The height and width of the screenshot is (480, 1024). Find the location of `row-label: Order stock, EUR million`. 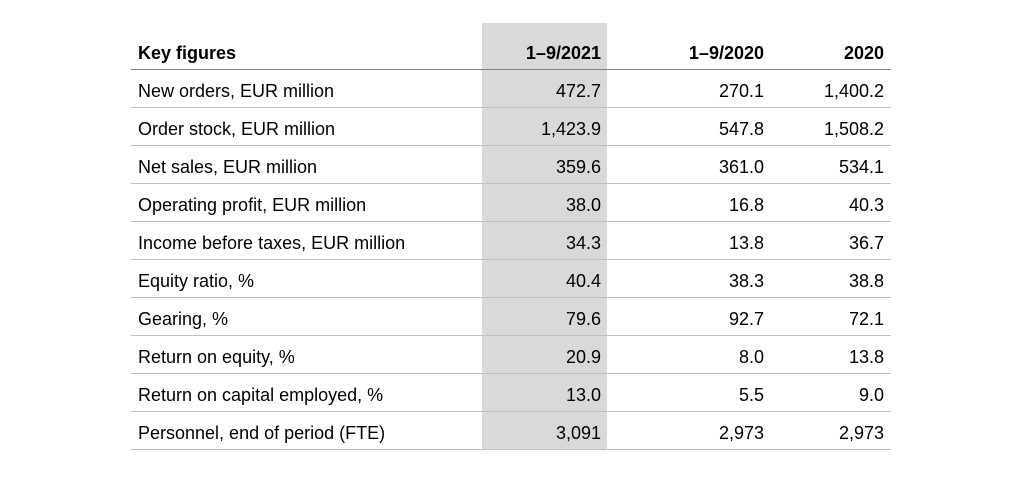

row-label: Order stock, EUR million is located at coordinates (237, 129).